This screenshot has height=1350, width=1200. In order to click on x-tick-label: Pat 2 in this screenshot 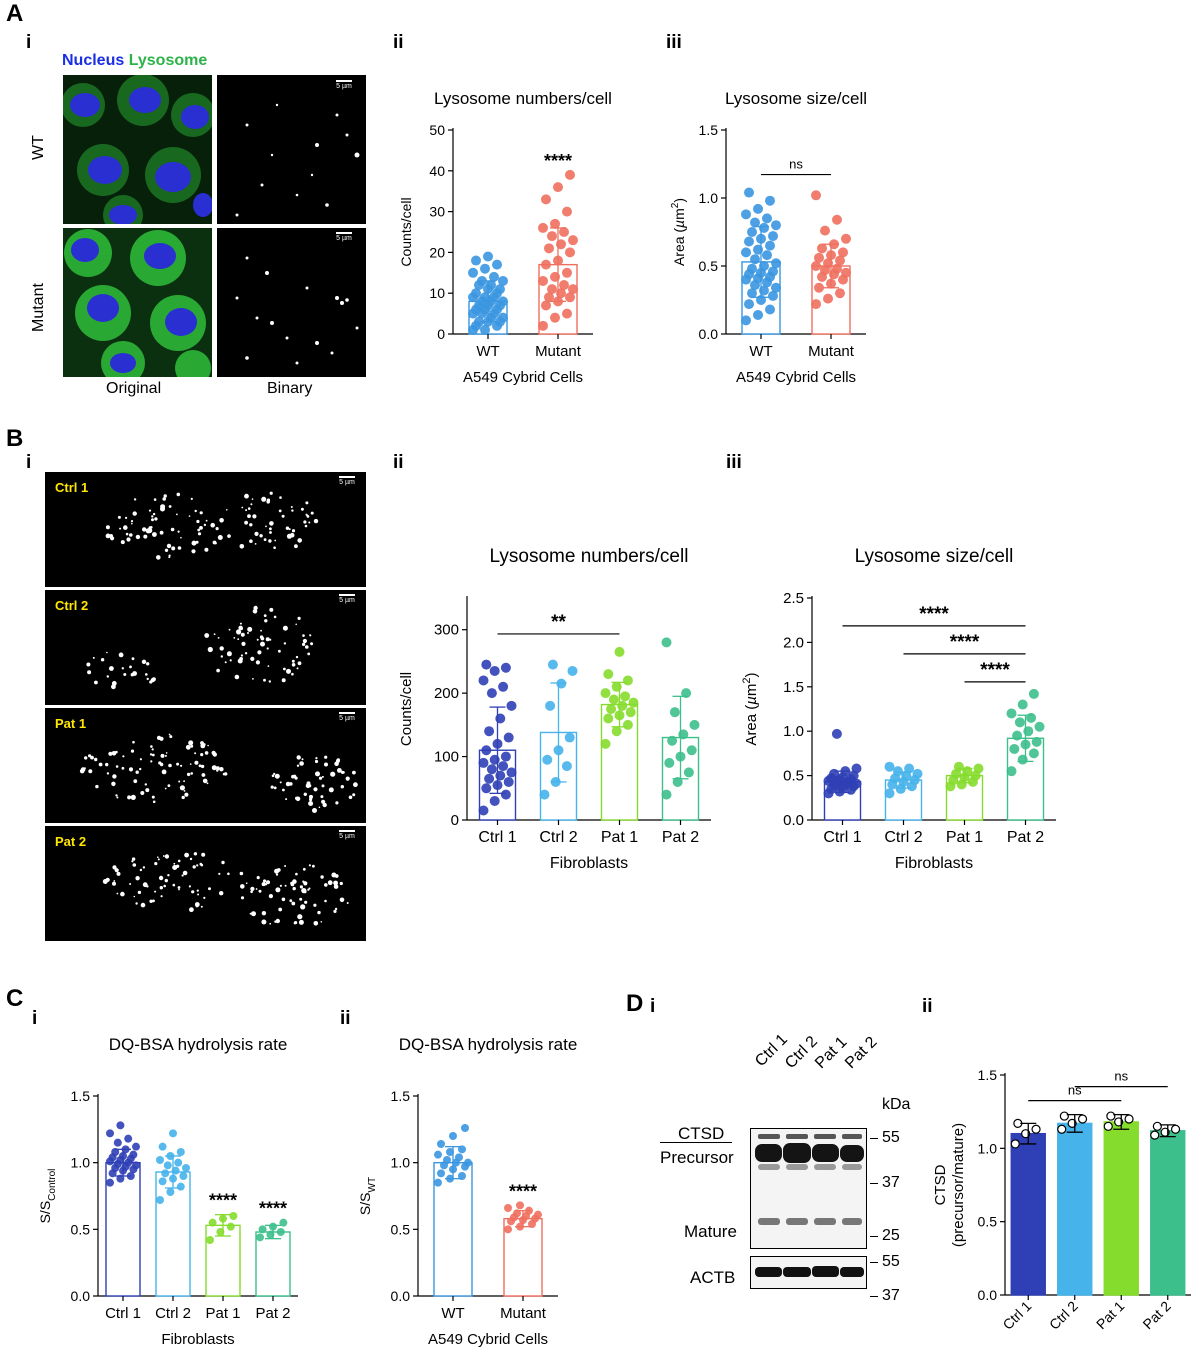, I will do `click(1025, 837)`.